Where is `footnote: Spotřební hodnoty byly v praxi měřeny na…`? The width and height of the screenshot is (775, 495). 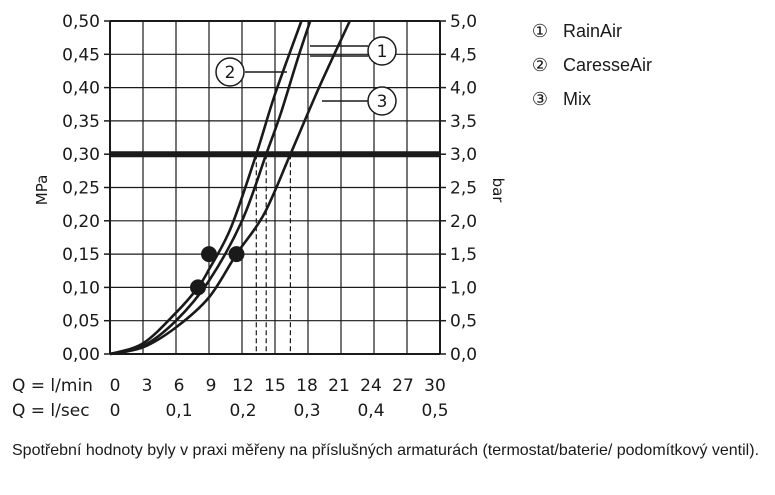 footnote: Spotřební hodnoty byly v praxi měřeny na… is located at coordinates (386, 450).